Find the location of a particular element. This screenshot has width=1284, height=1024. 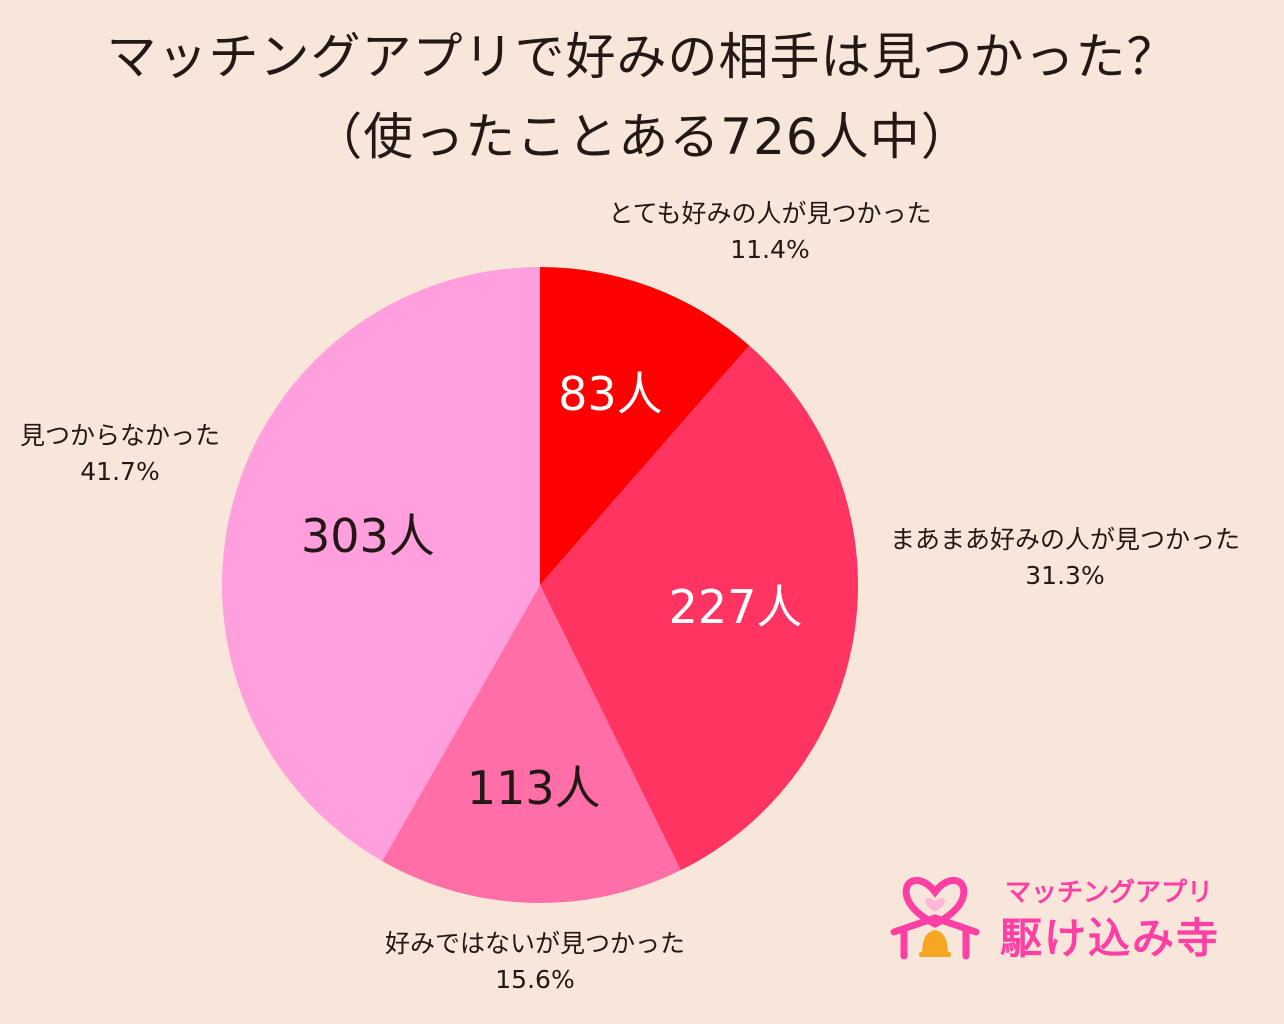

pie-count-label-not-found: 303人 is located at coordinates (368, 536).